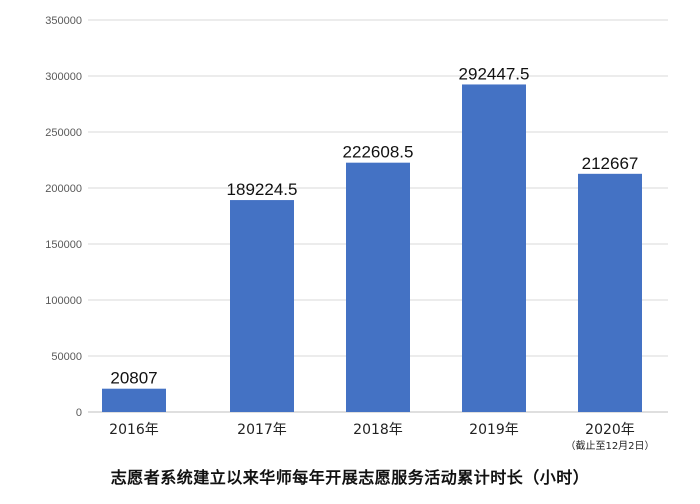  Describe the element at coordinates (134, 430) in the screenshot. I see `x-tick-label: 2016年` at that location.